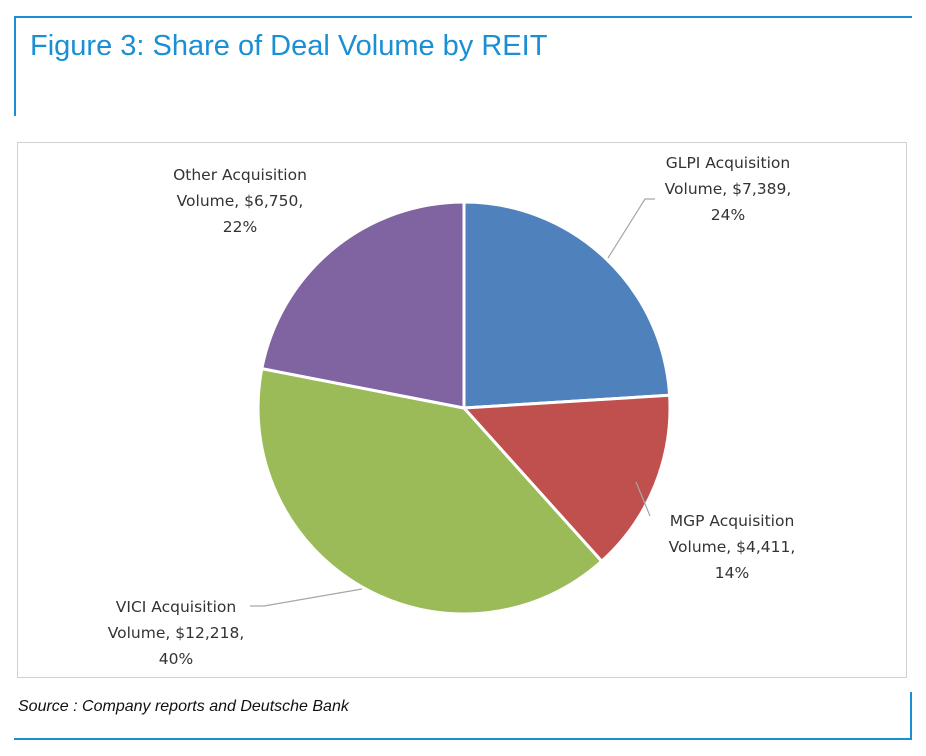  What do you see at coordinates (567, 305) in the screenshot?
I see `pie-slice-glpi` at bounding box center [567, 305].